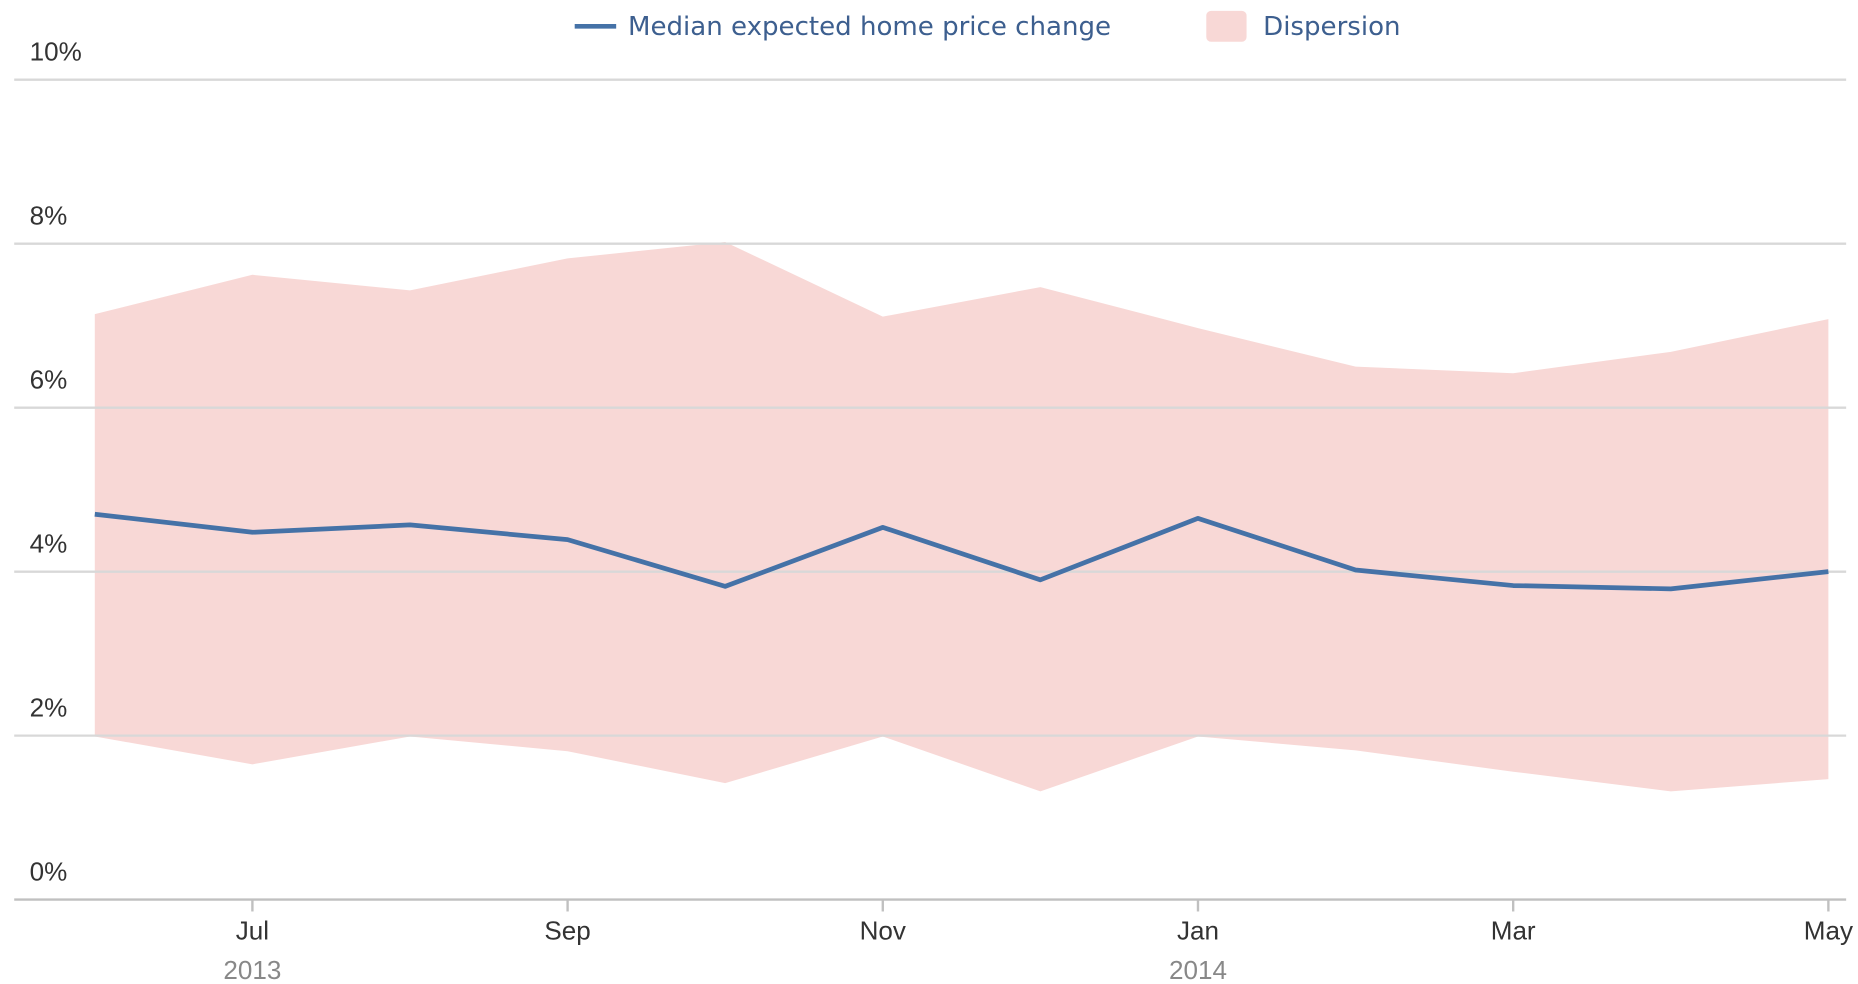 The image size is (1858, 984). I want to click on x-tick-label: May, so click(1828, 931).